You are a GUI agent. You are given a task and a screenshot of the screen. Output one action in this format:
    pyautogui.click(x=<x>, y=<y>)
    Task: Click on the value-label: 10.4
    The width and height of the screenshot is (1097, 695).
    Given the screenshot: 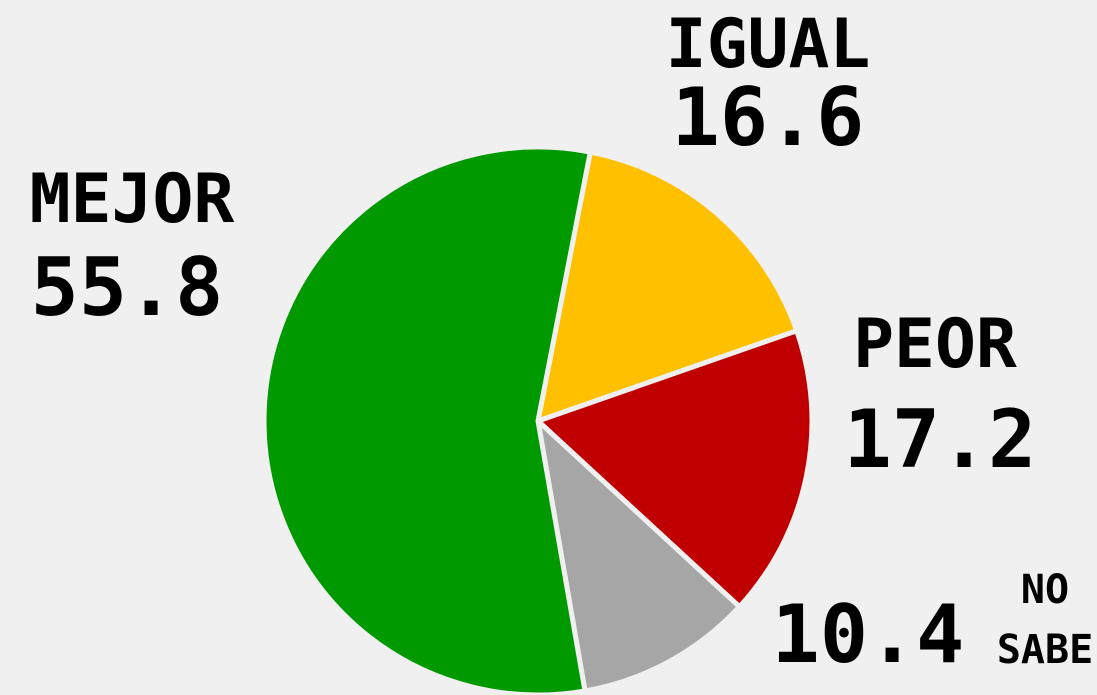 What is the action you would take?
    pyautogui.click(x=868, y=634)
    